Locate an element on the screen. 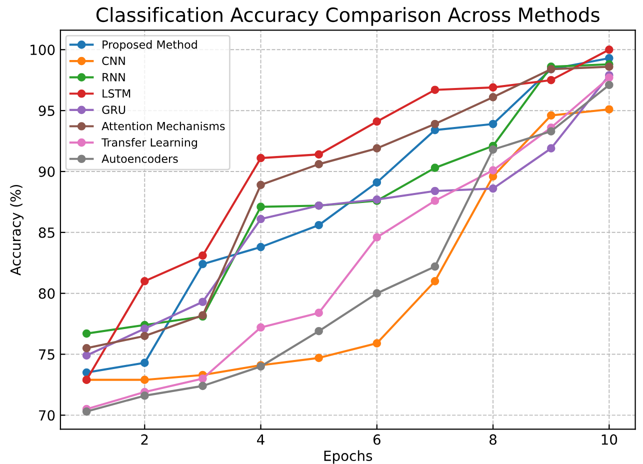  y-tick-label: 100 is located at coordinates (42, 50).